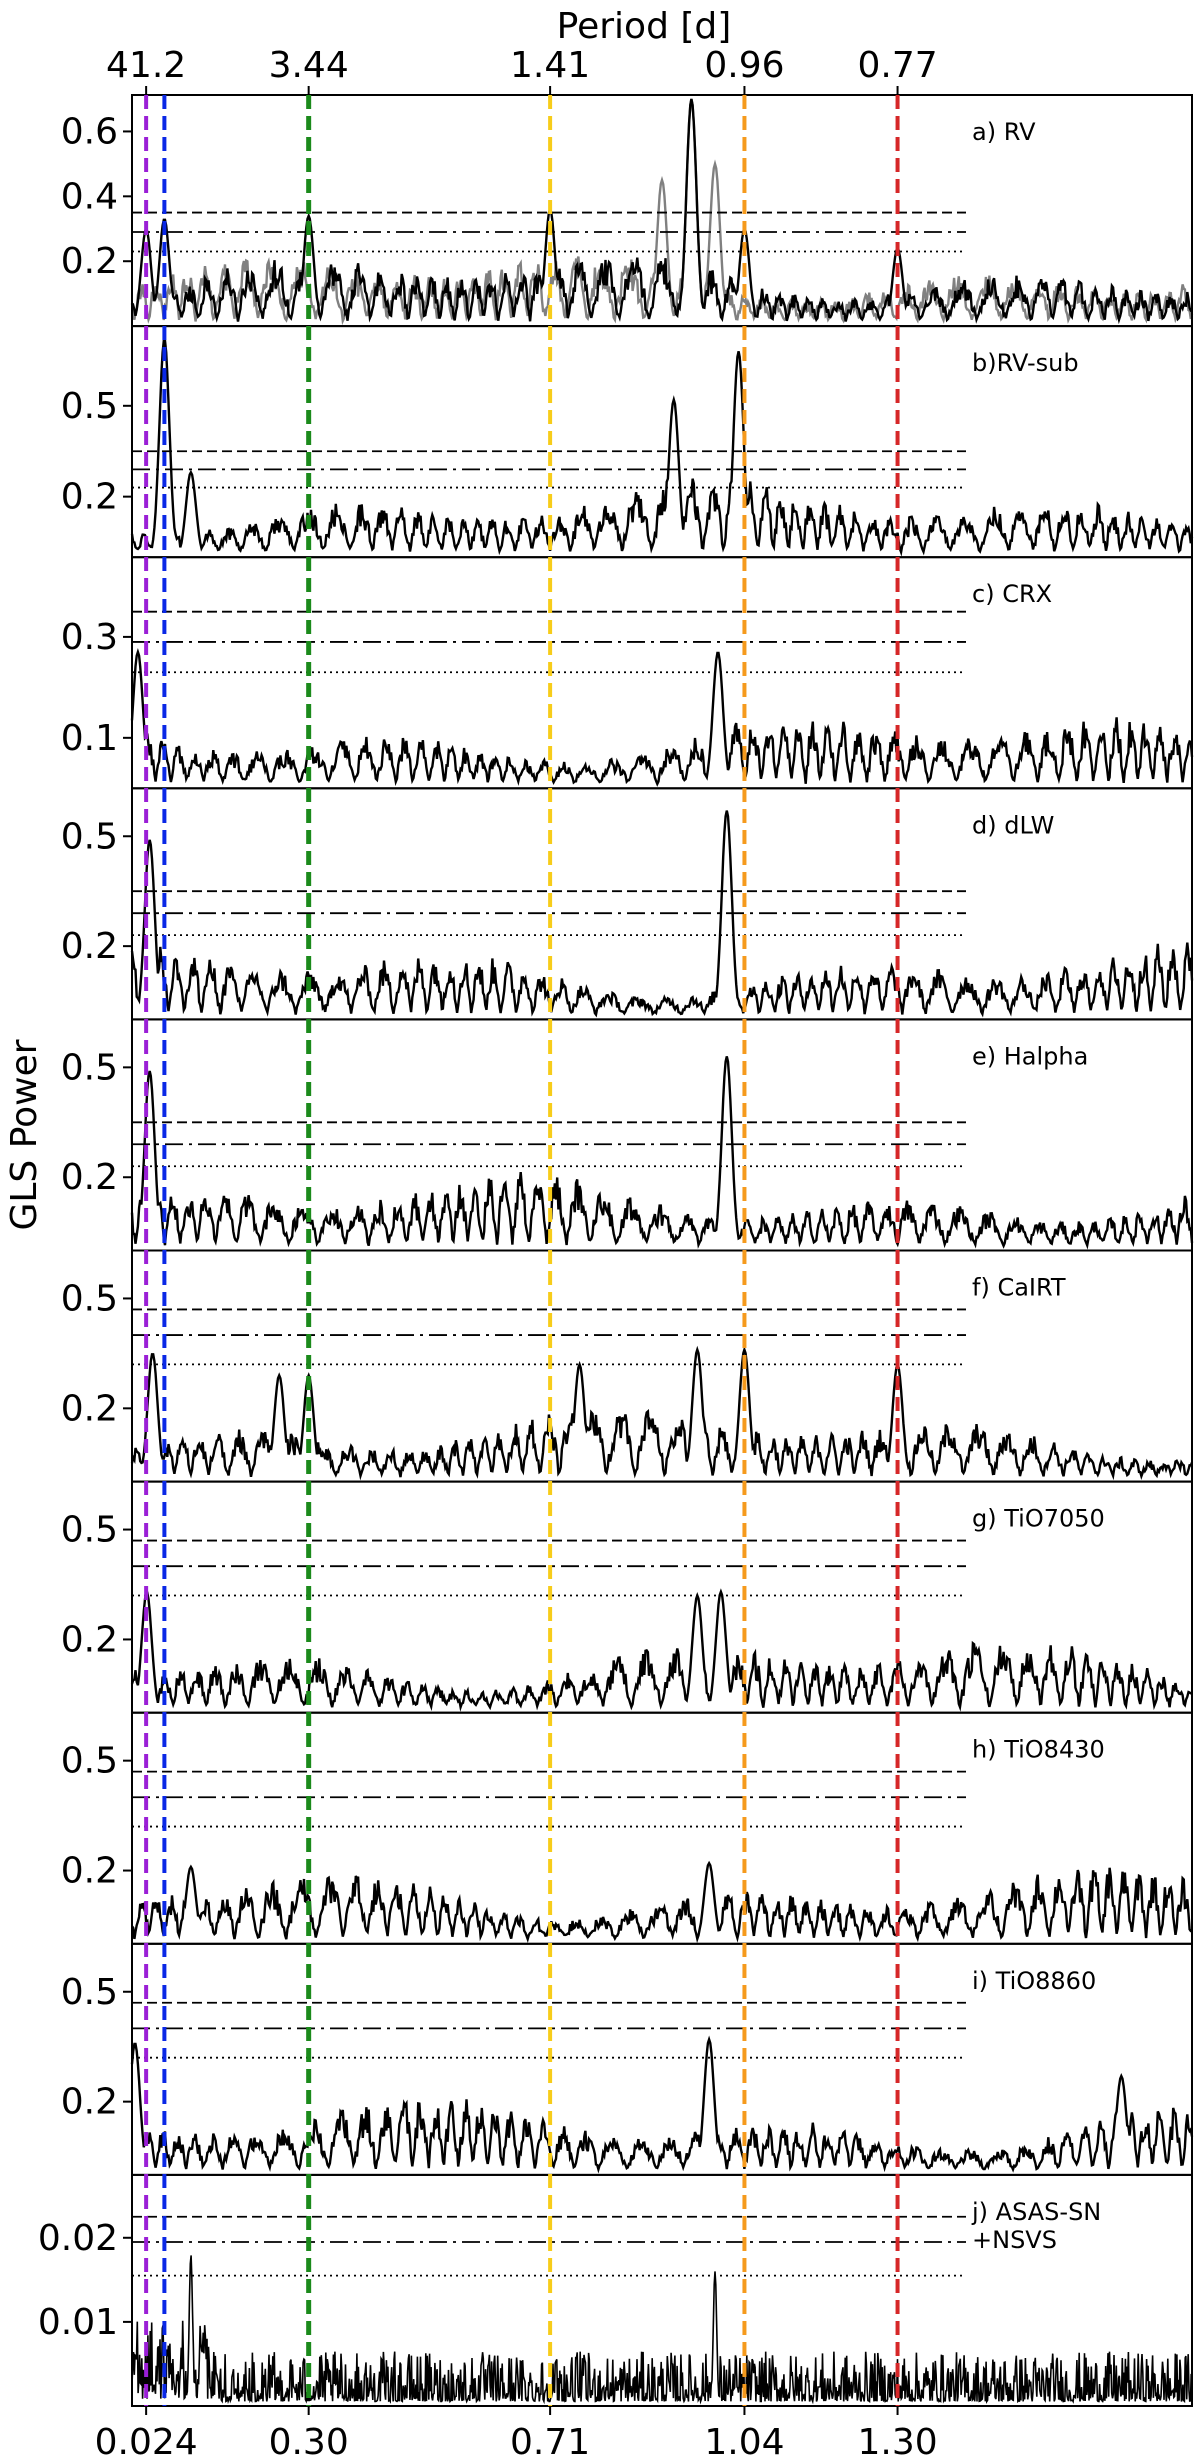 The height and width of the screenshot is (2463, 1200). What do you see at coordinates (550, 2442) in the screenshot?
I see `x-tick-label: 0.71` at bounding box center [550, 2442].